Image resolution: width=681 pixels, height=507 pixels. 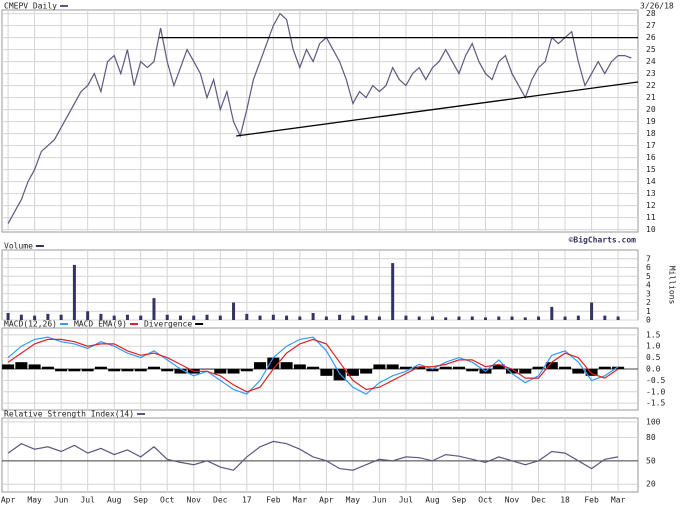 I want to click on y-tick-label: 7, so click(x=648, y=258).